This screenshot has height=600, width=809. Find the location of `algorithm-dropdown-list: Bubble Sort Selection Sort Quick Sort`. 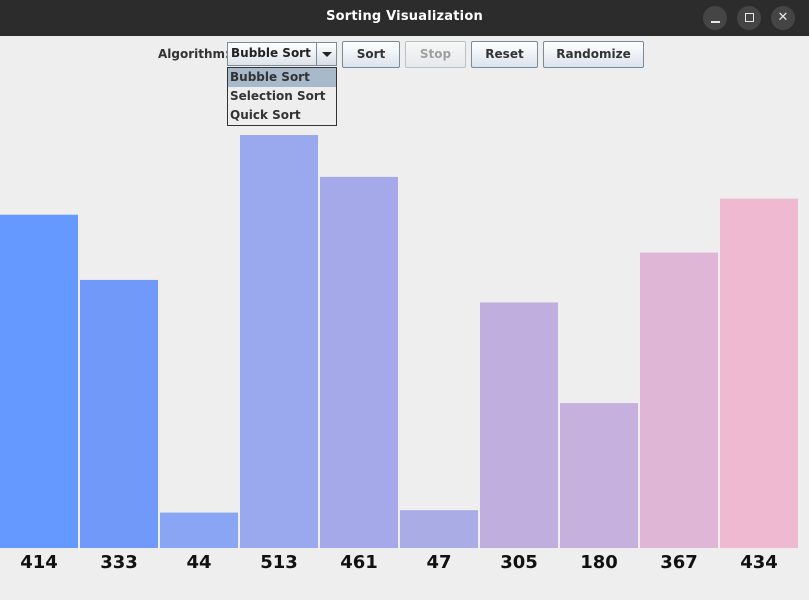

algorithm-dropdown-list: Bubble Sort Selection Sort Quick Sort is located at coordinates (282, 96).